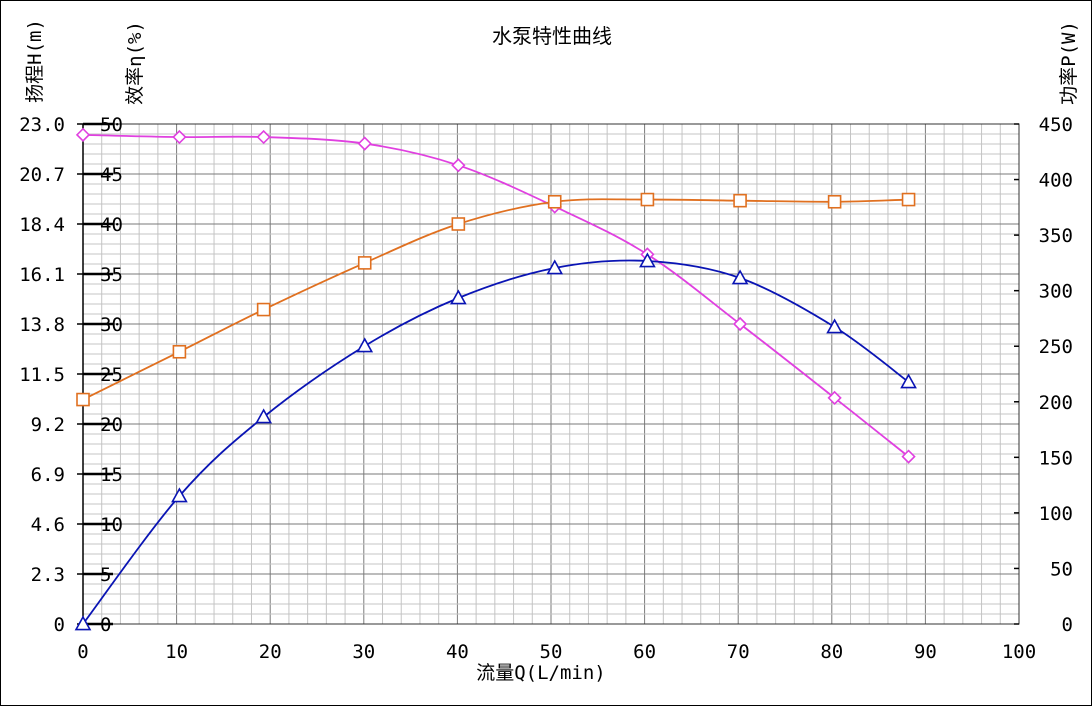  Describe the element at coordinates (457, 652) in the screenshot. I see `x-tick-label: 40` at that location.